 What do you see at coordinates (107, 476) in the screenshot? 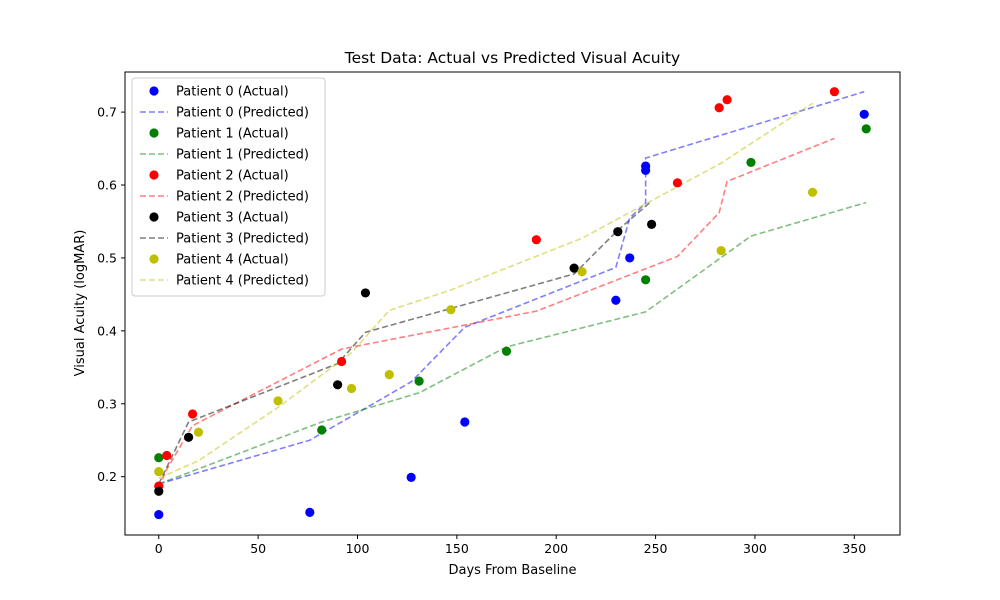
I see `y-tick-label: 0.2` at bounding box center [107, 476].